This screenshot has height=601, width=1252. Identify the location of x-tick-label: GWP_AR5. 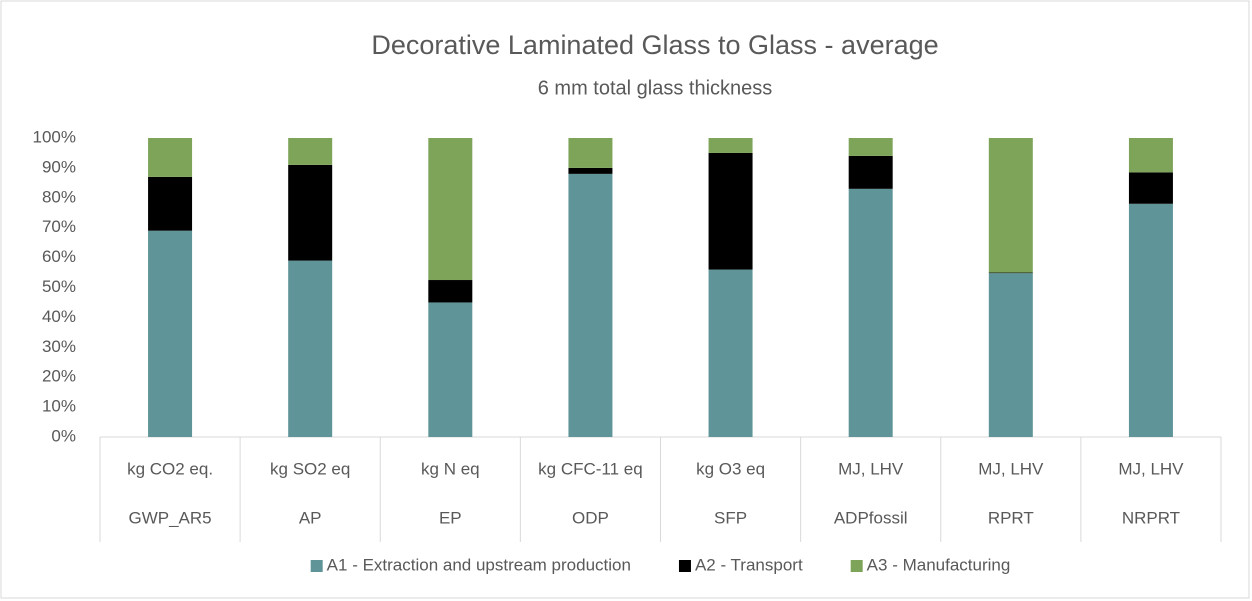
(169, 517).